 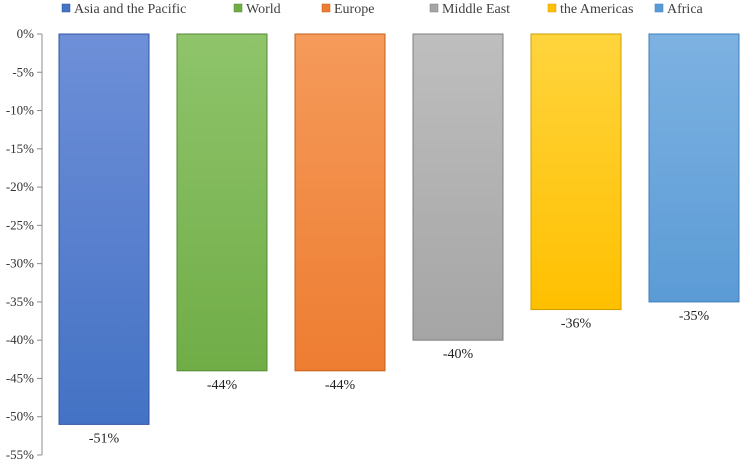 I want to click on y-tick-label: -35%, so click(x=20, y=301).